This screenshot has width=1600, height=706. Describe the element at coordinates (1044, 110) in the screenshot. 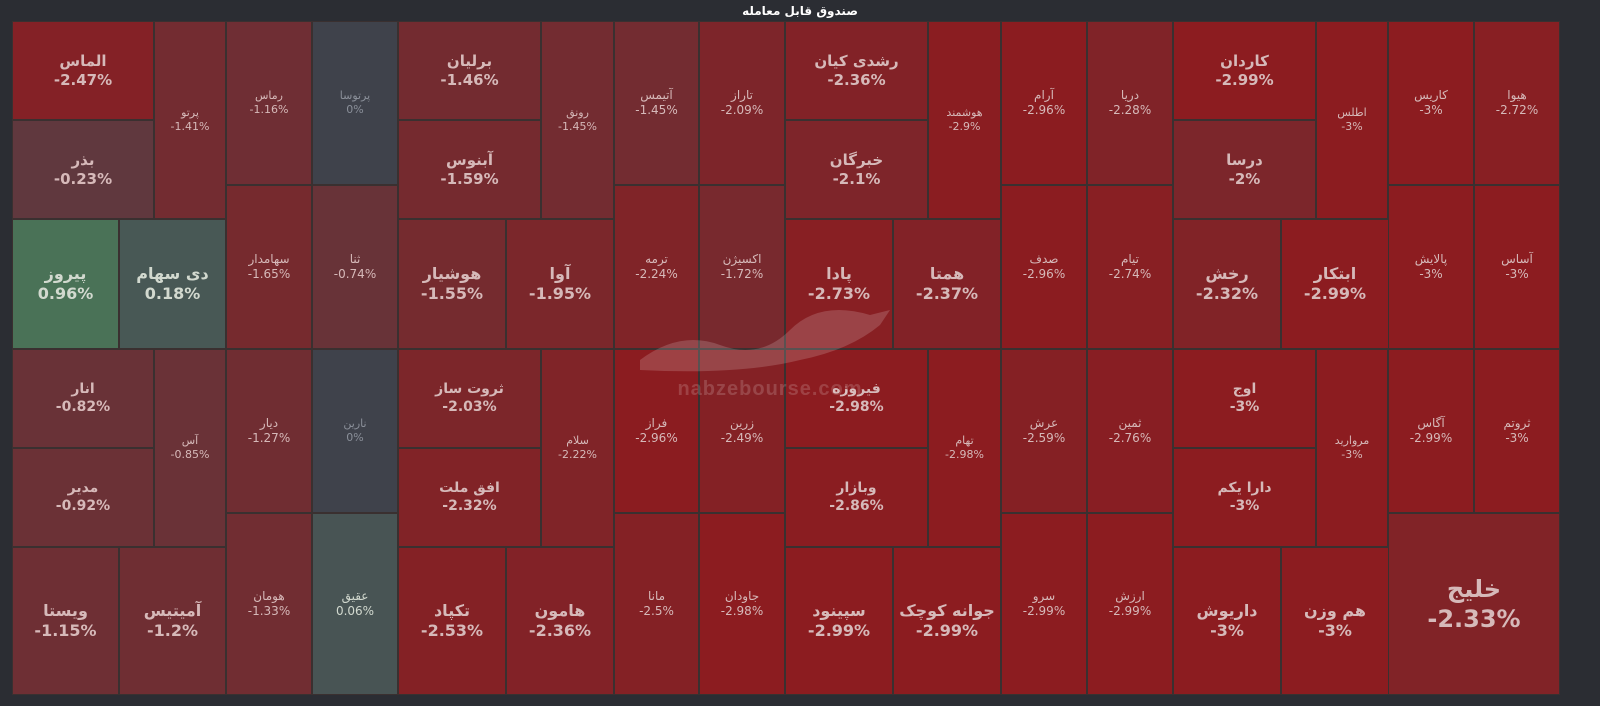

I see `cell-change: -2.96%` at that location.